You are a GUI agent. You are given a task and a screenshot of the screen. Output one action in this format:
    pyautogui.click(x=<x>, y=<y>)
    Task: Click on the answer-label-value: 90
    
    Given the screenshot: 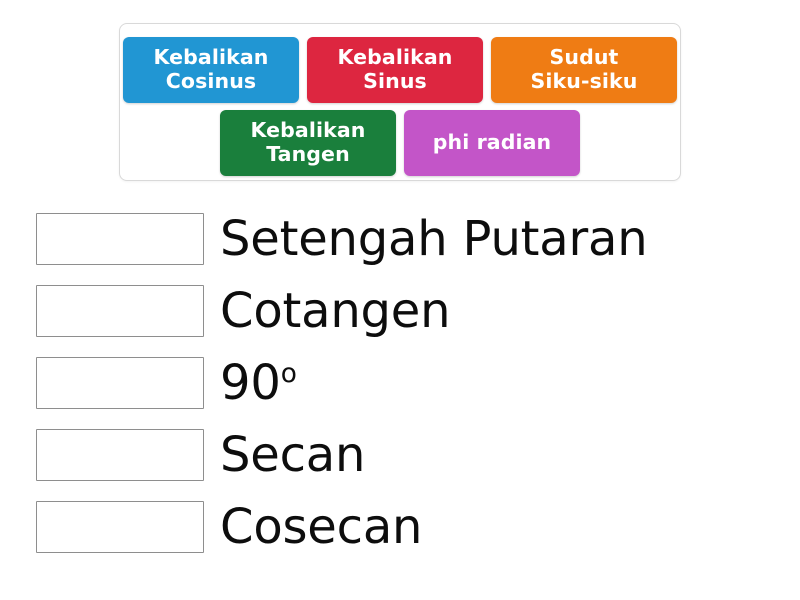 What is the action you would take?
    pyautogui.click(x=250, y=383)
    